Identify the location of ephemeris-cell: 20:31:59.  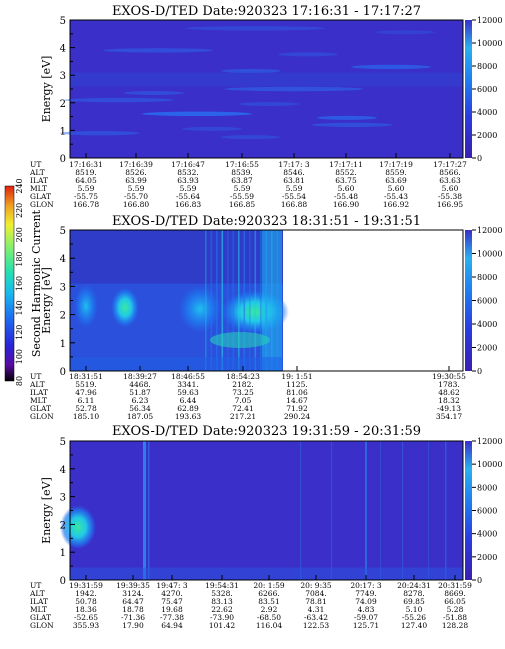
(455, 585).